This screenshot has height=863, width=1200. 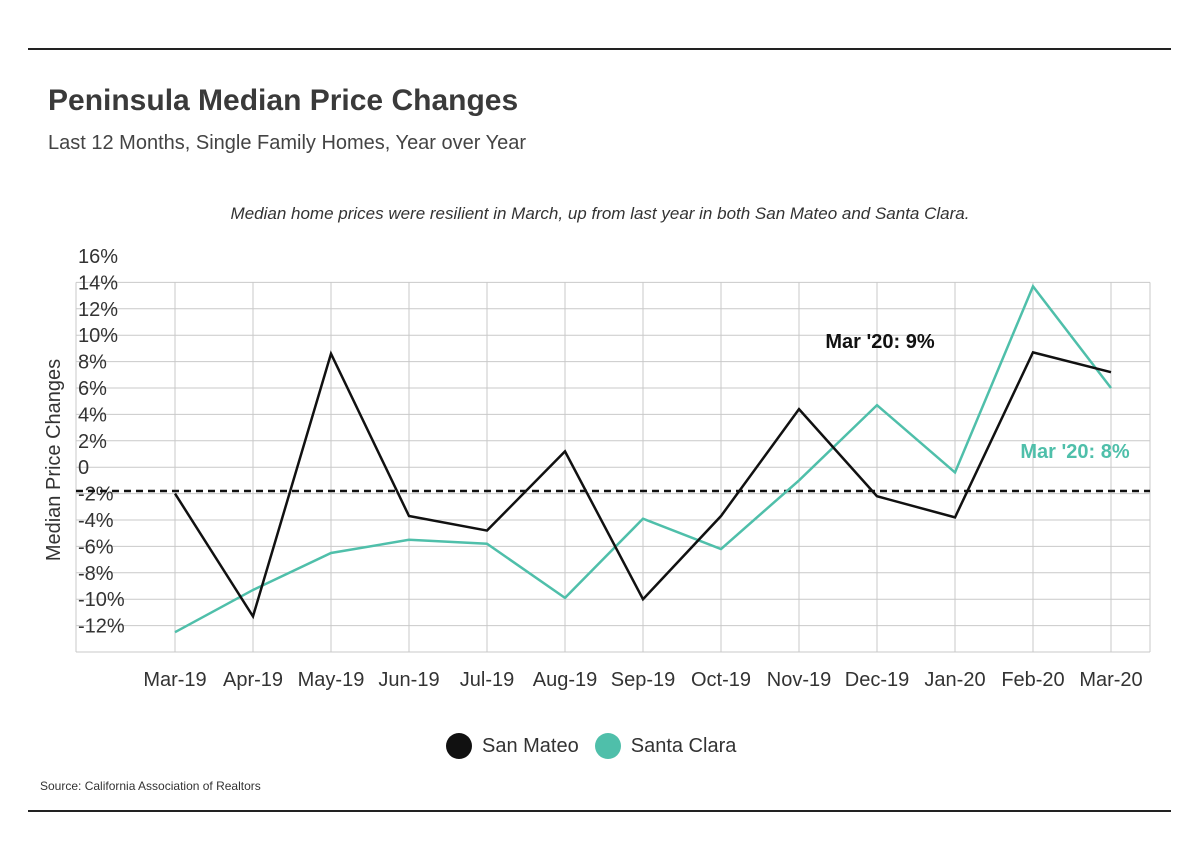 I want to click on y-tick-label: 2%, so click(x=92, y=442).